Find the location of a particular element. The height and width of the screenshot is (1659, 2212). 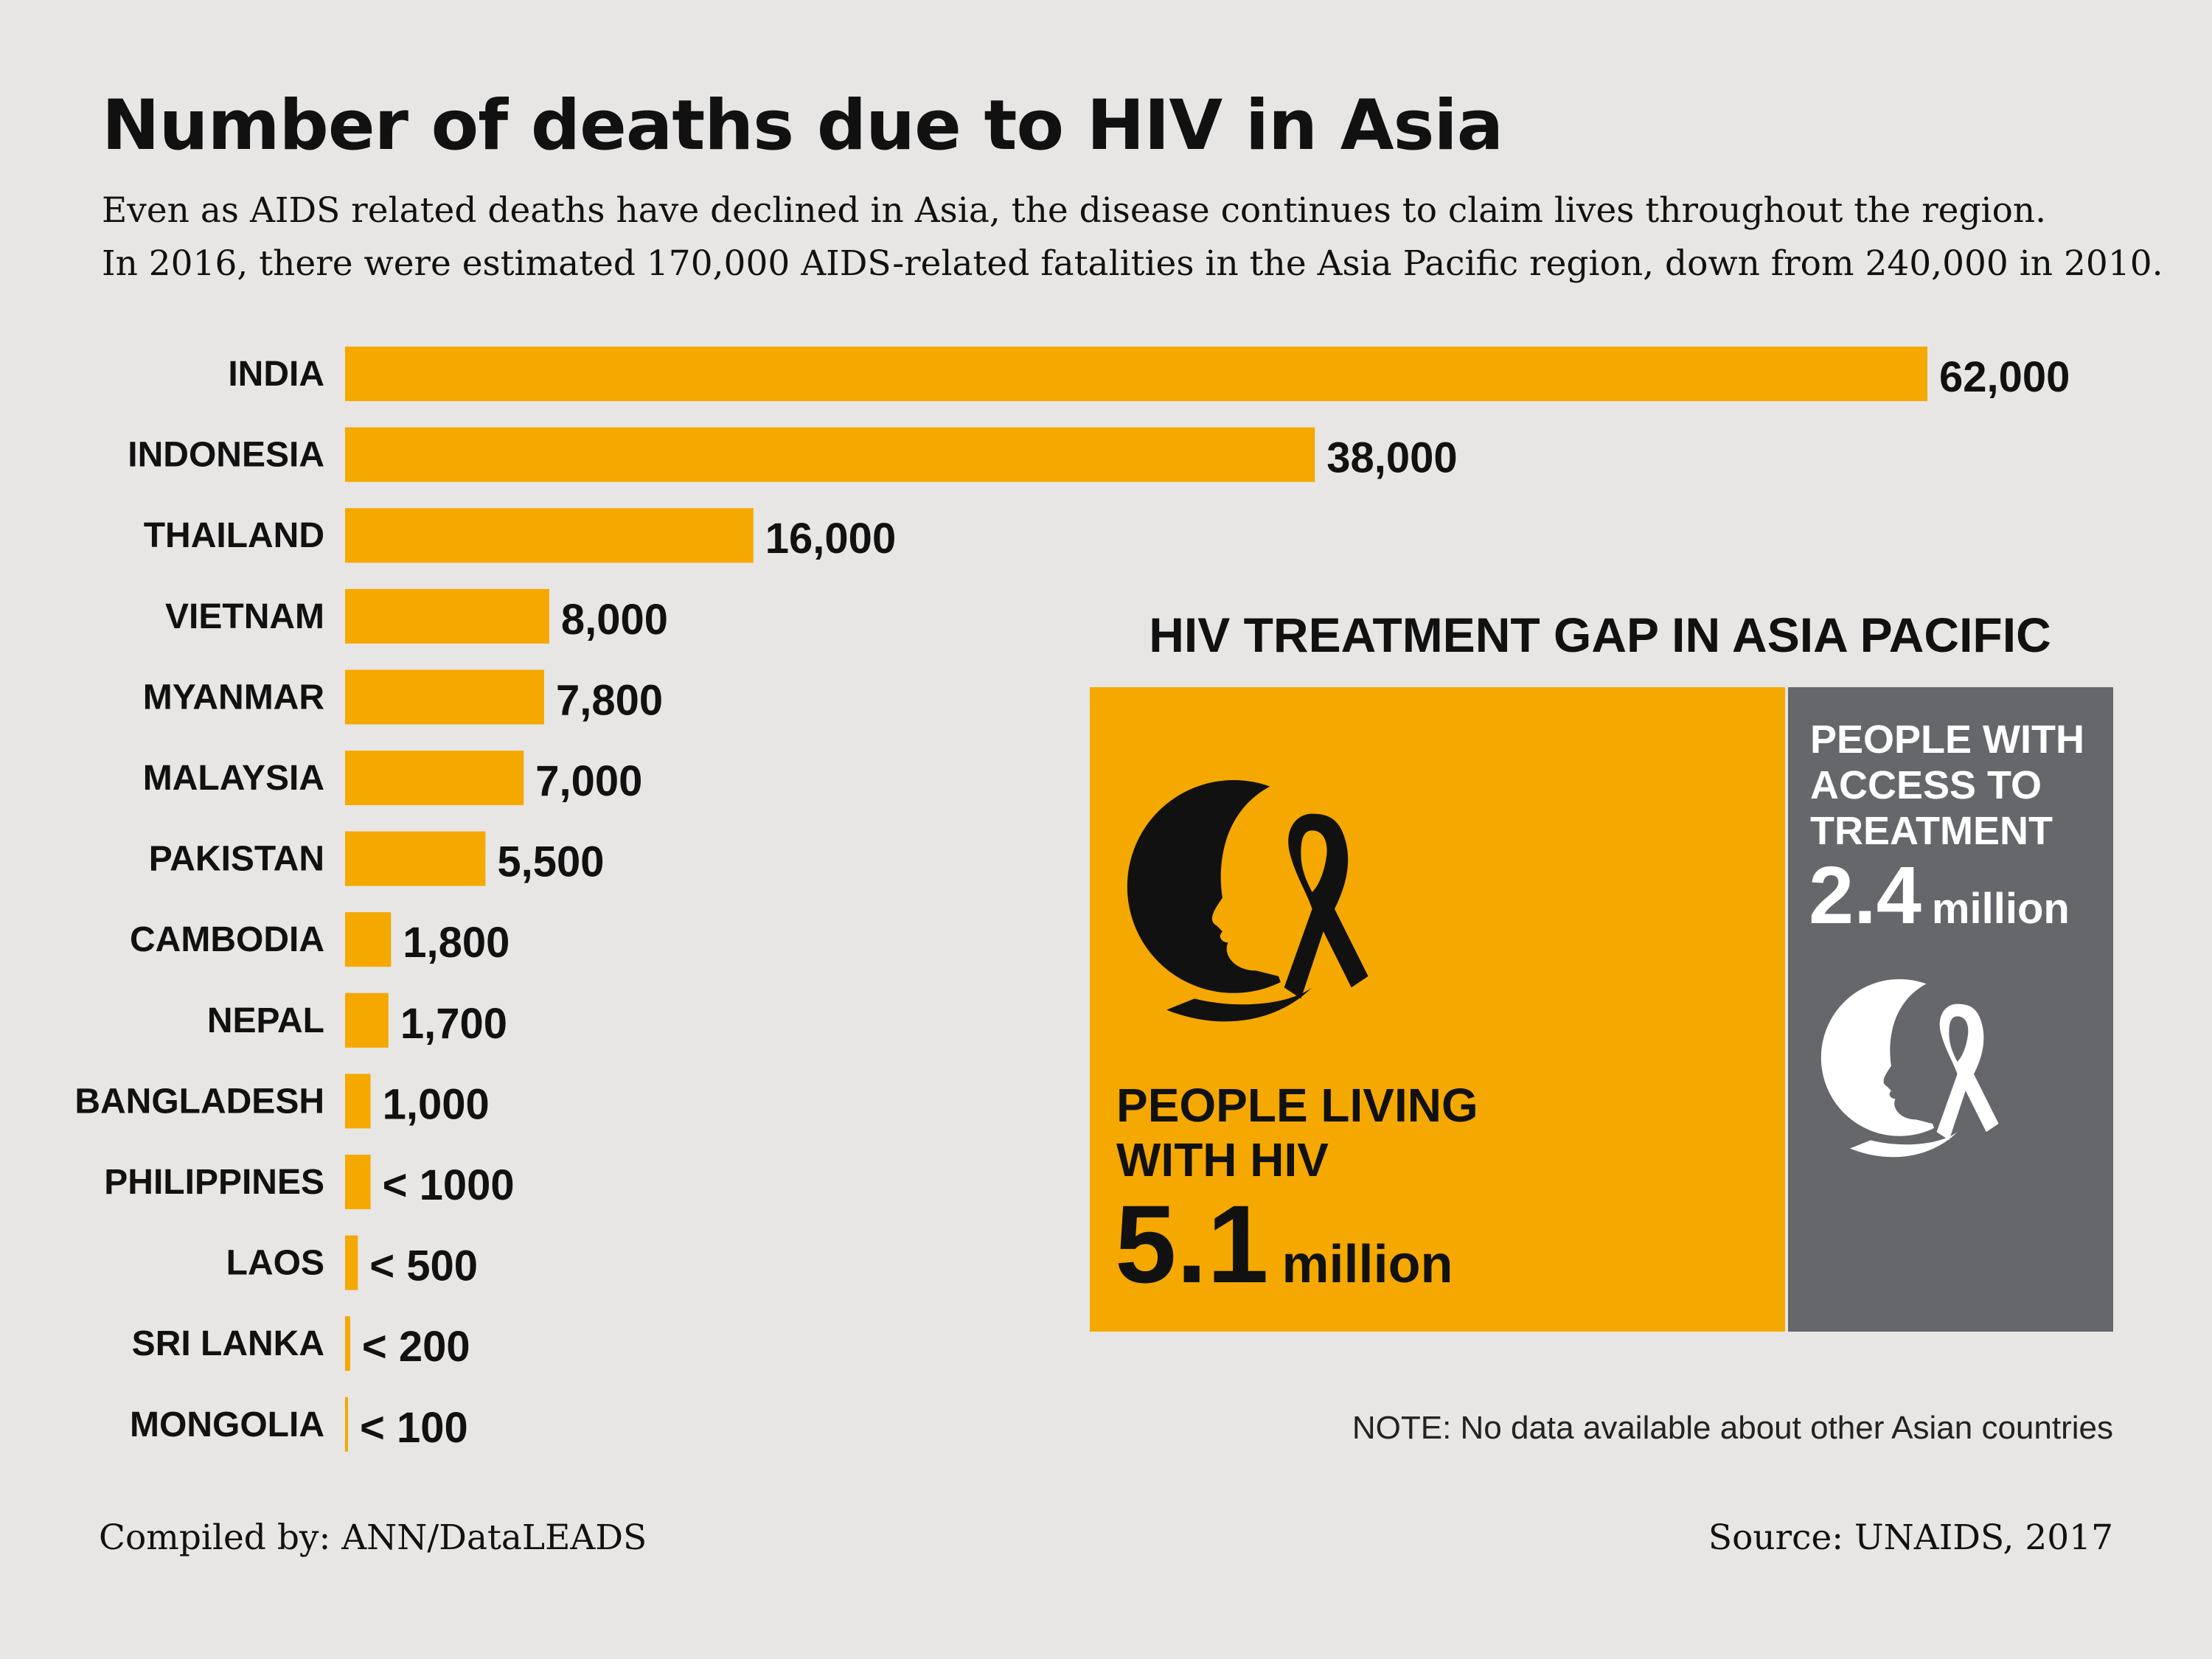

value-label: 1,800 is located at coordinates (456, 943).